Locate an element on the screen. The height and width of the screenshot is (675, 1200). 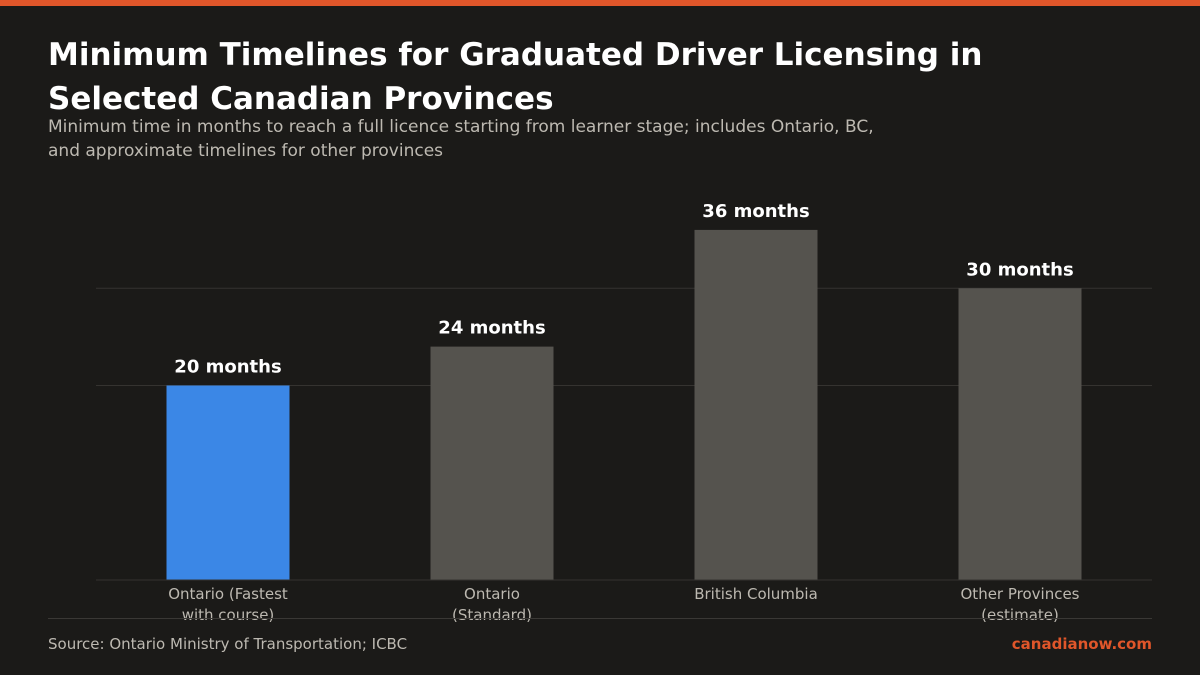
data-label-1: 24 months is located at coordinates (491, 328).